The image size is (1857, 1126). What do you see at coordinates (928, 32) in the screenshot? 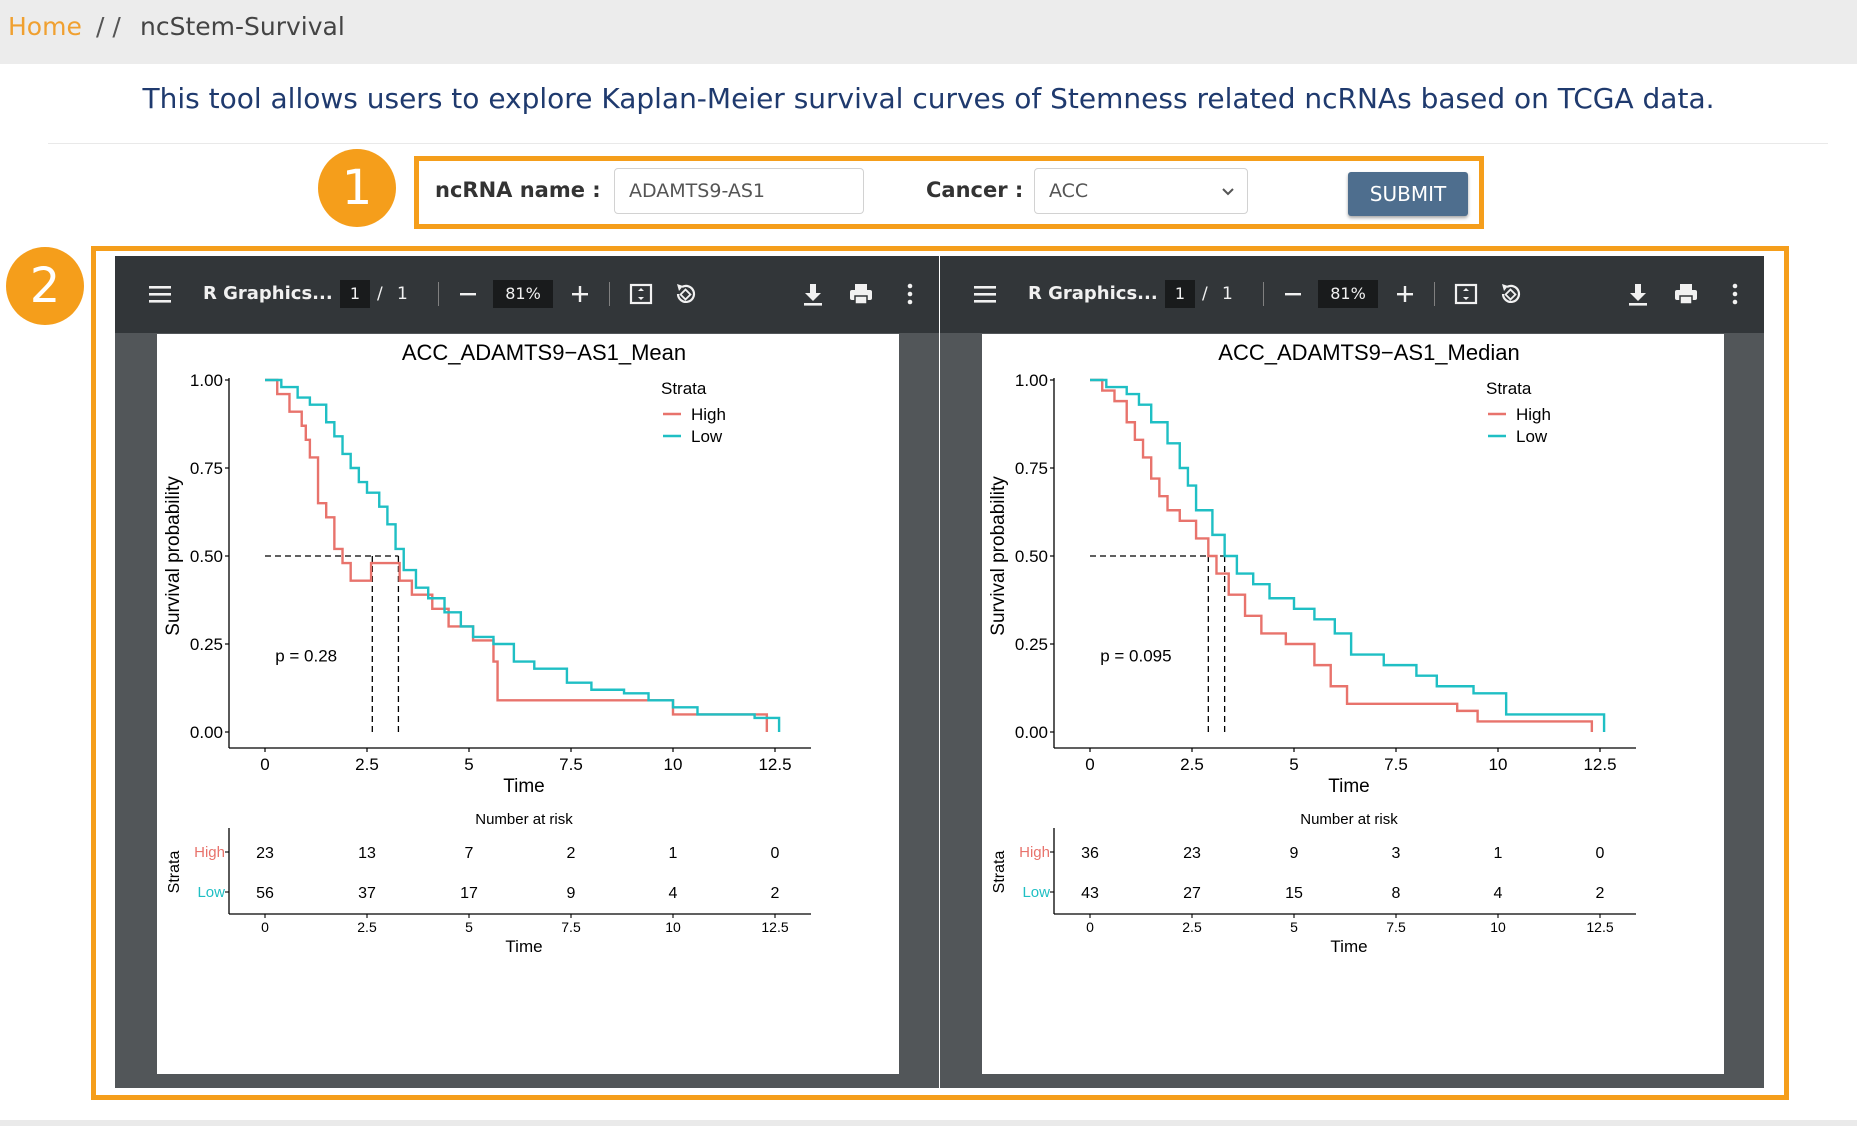
I see `breadcrumb: Home / / ncStem-Survival` at bounding box center [928, 32].